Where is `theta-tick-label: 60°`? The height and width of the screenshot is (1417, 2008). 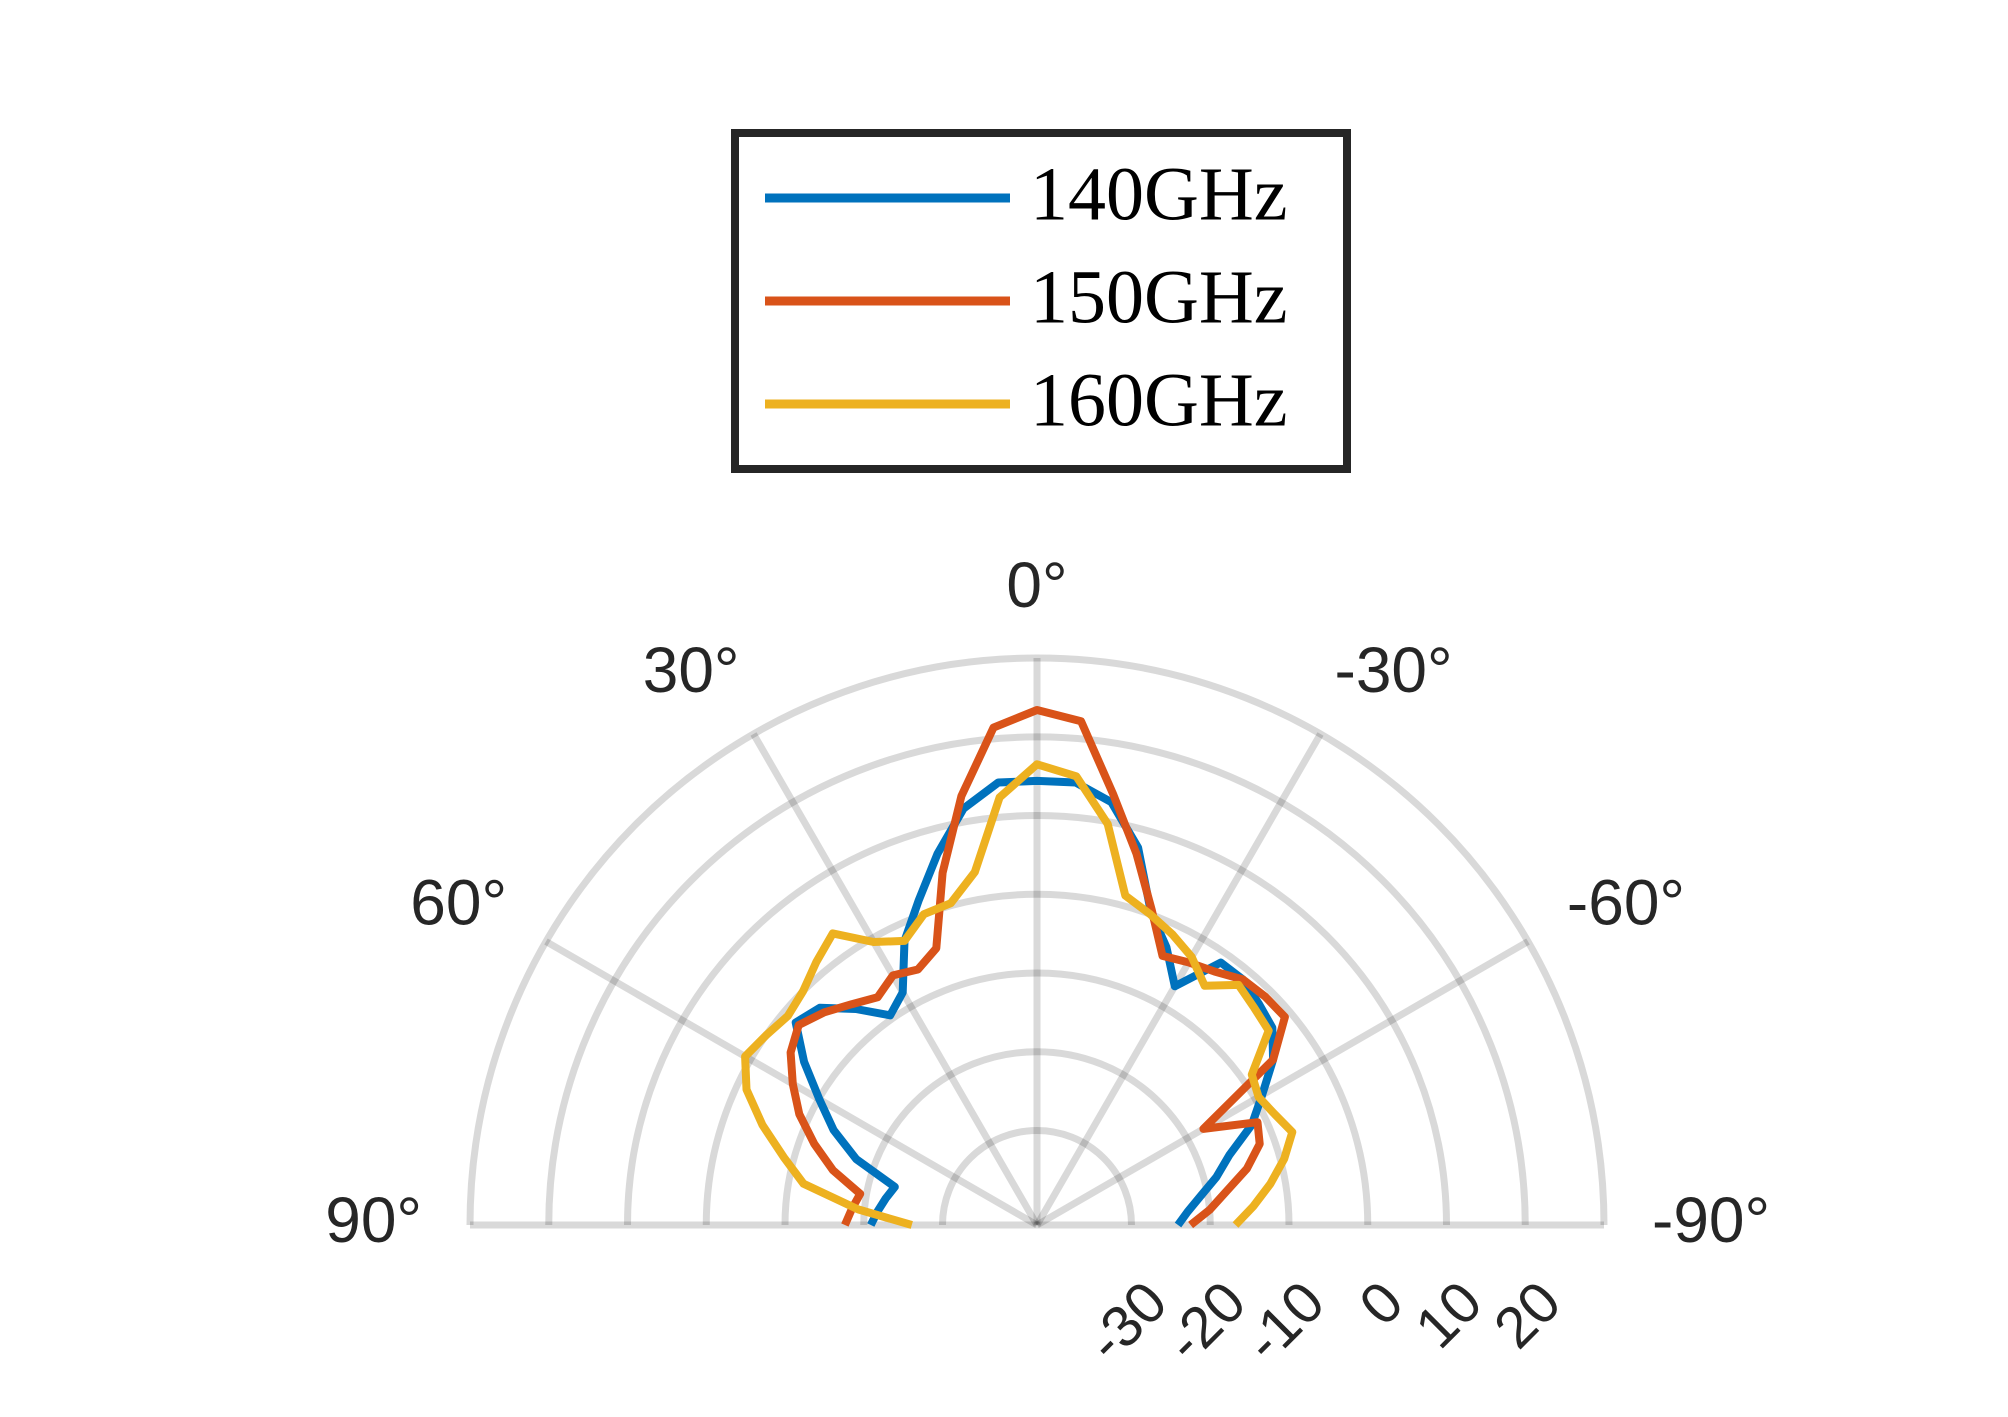 theta-tick-label: 60° is located at coordinates (458, 902).